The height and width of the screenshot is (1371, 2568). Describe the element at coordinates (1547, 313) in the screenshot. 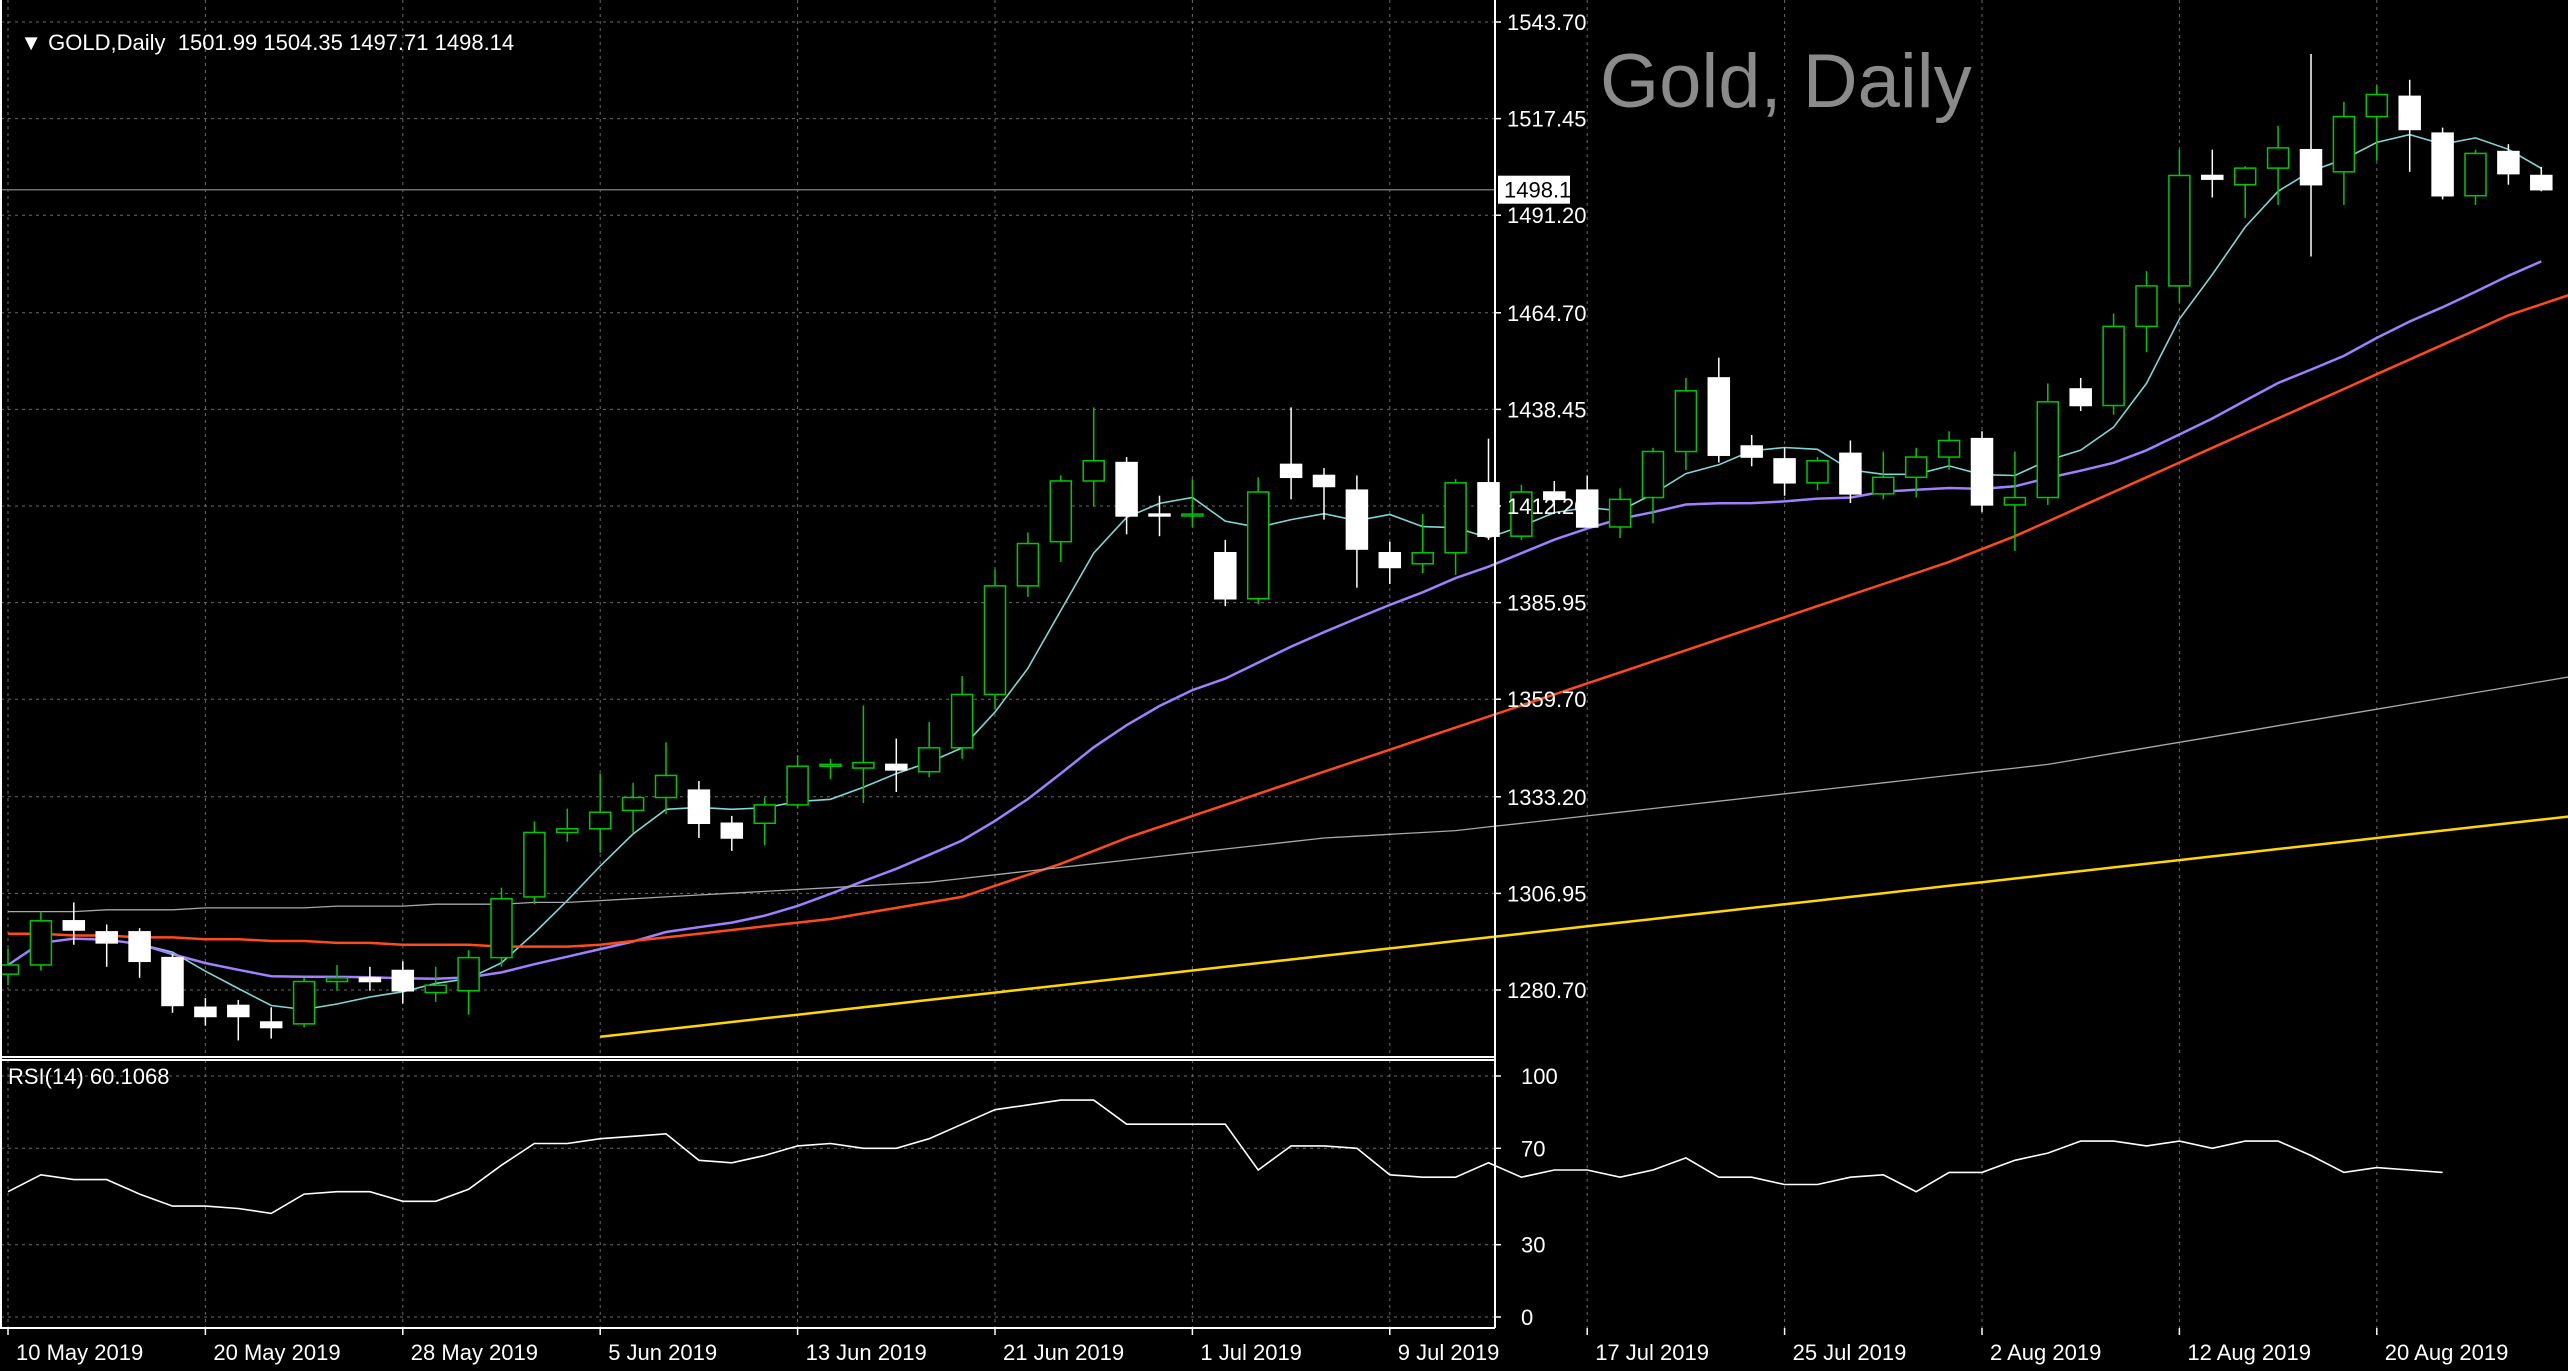

I see `price-tick-label: 1464.70` at that location.